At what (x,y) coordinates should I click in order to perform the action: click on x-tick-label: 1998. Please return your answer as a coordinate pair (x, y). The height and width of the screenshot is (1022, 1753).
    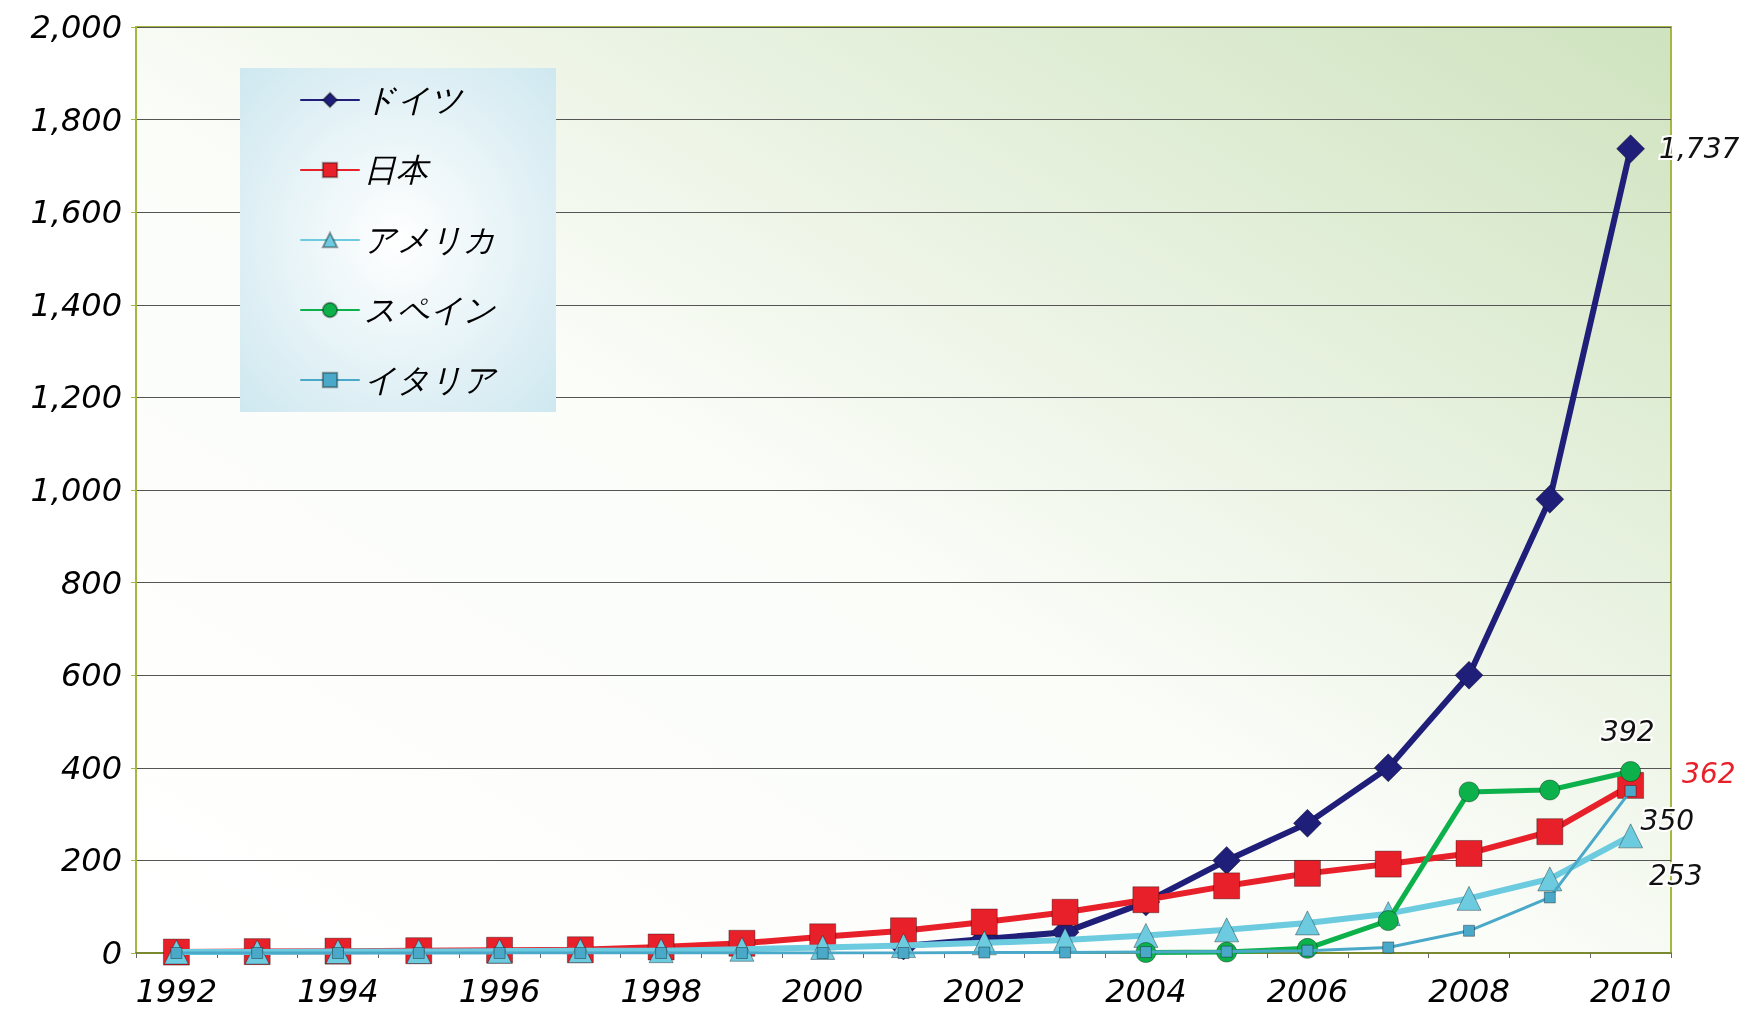
    Looking at the image, I should click on (661, 991).